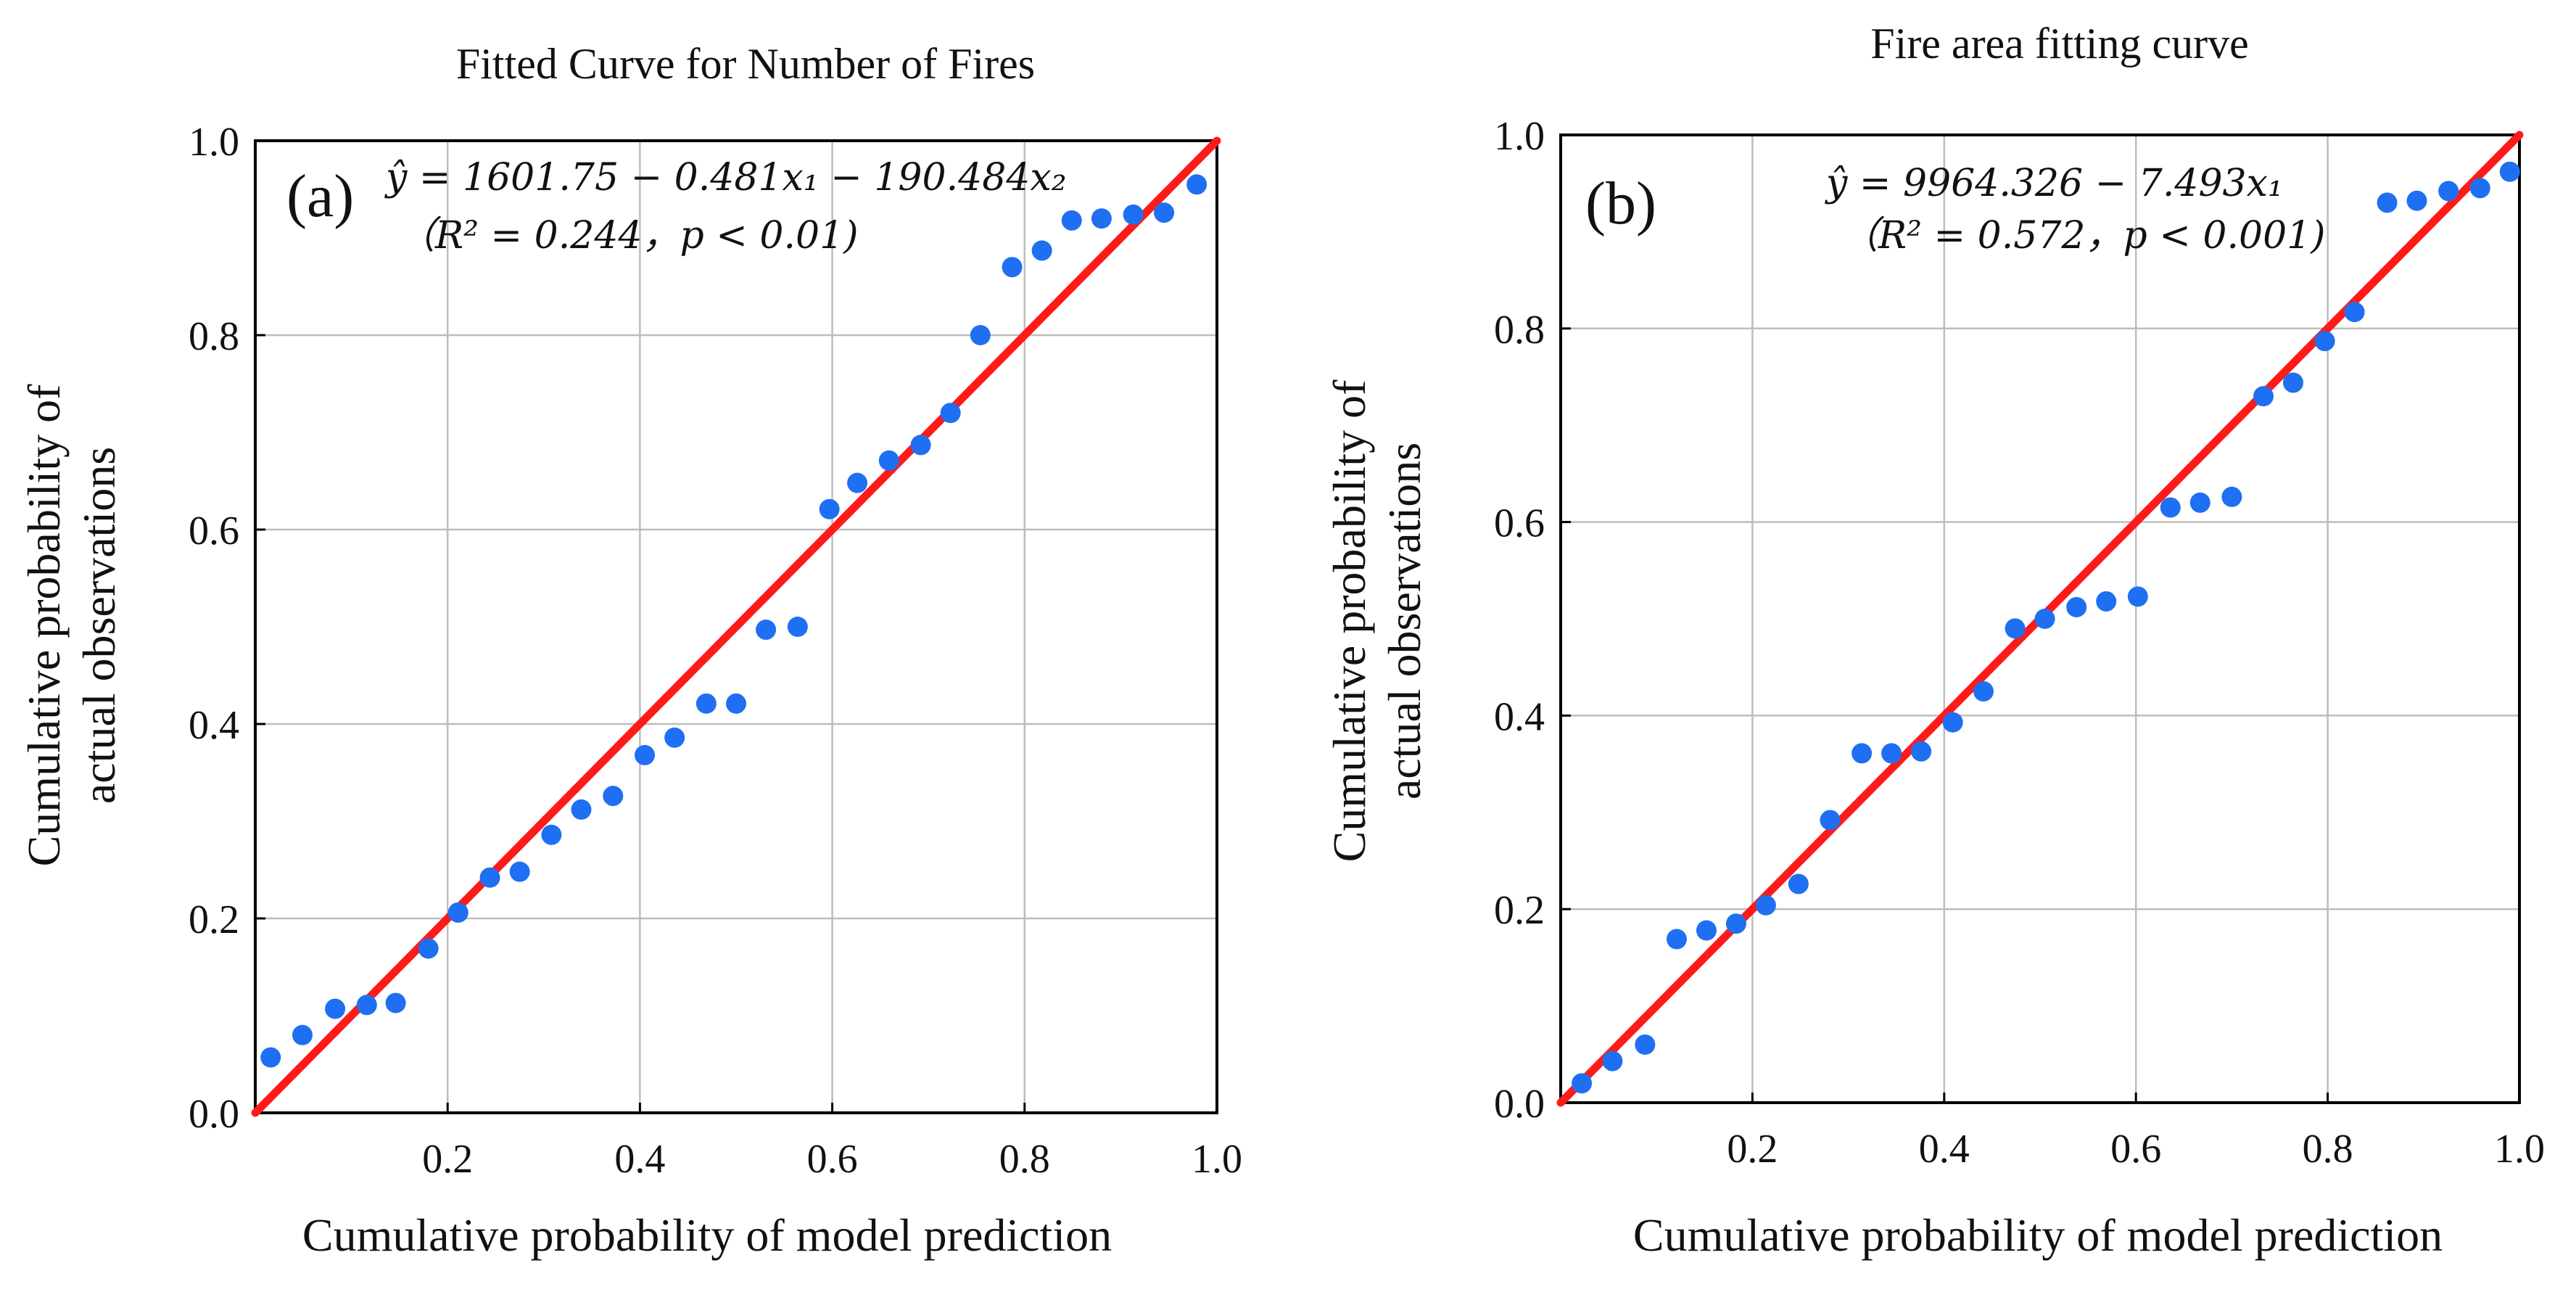 The image size is (2576, 1300). Describe the element at coordinates (746, 64) in the screenshot. I see `chart-title: Fitted Curve for Number of Fires` at that location.